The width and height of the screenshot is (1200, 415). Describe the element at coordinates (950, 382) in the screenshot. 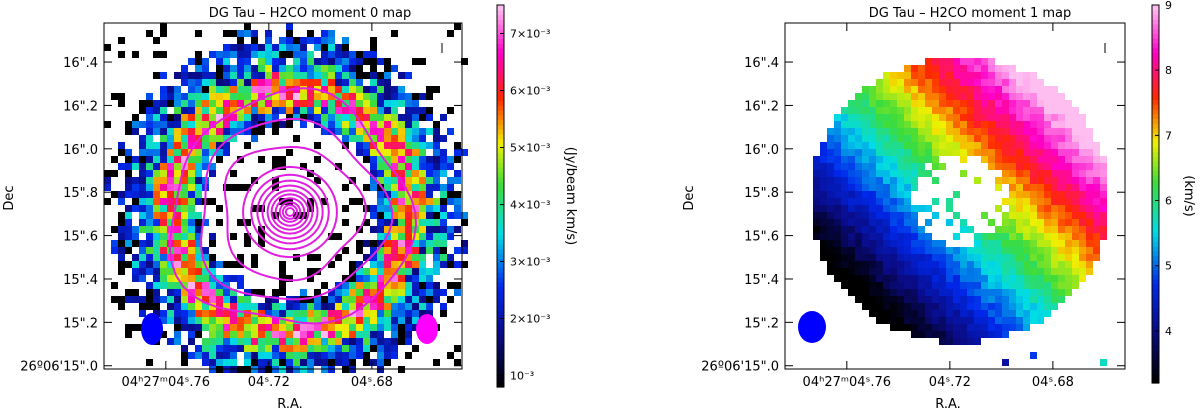

I see `x-tick-label: 04ˢ.72` at that location.